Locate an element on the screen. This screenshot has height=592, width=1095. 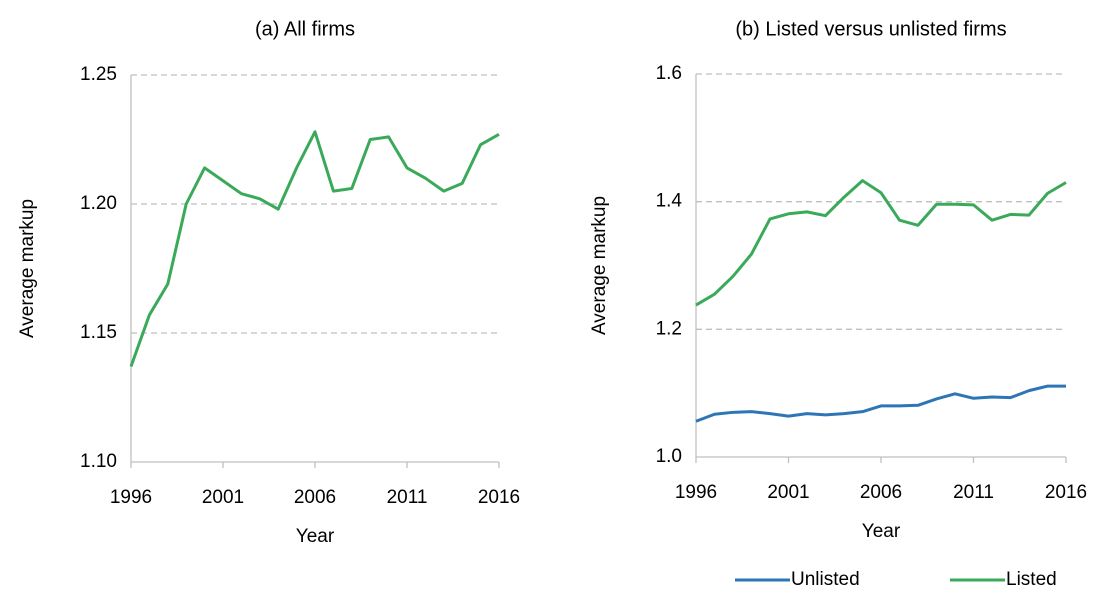
y-tick-label: 1.2 is located at coordinates (669, 328).